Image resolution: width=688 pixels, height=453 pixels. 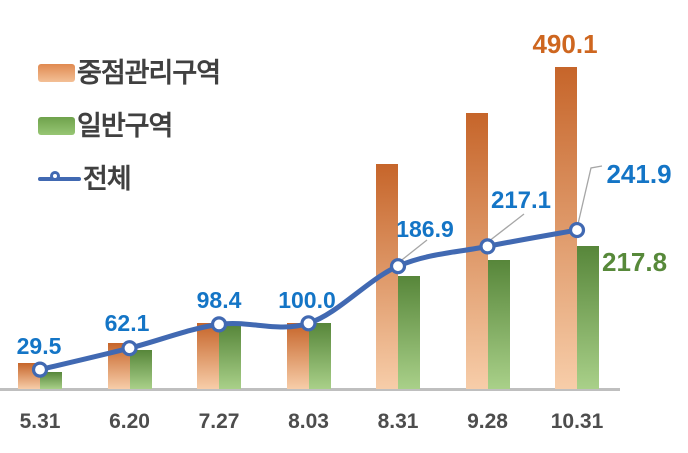 What do you see at coordinates (308, 323) in the screenshot?
I see `line-marker-8.03` at bounding box center [308, 323].